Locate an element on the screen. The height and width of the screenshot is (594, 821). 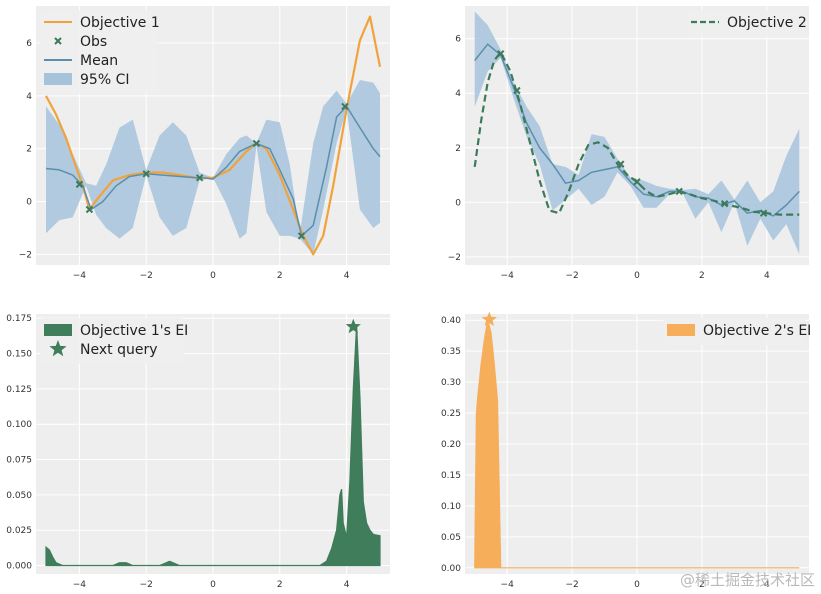
legend: Objective 2 is located at coordinates (747, 23).